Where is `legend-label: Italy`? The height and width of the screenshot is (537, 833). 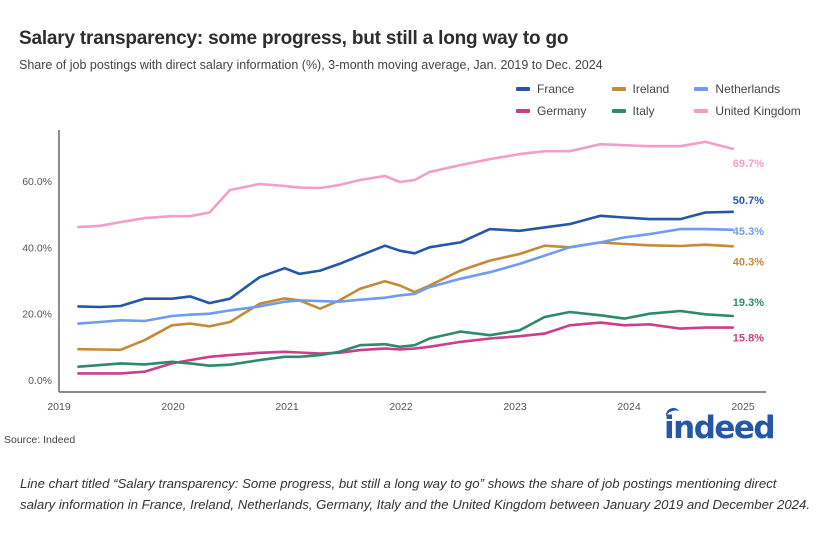 legend-label: Italy is located at coordinates (643, 111).